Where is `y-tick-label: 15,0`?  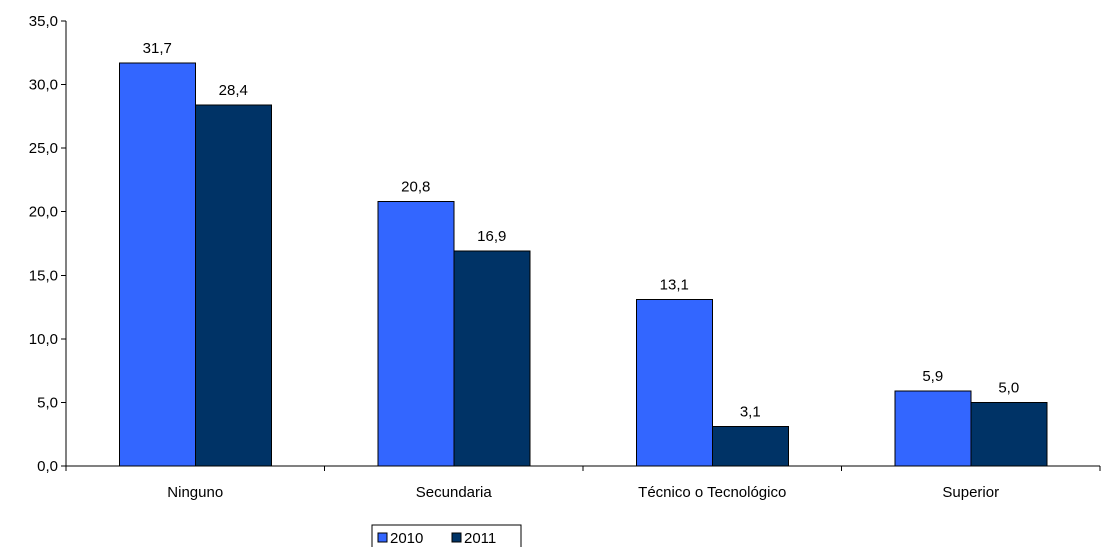 y-tick-label: 15,0 is located at coordinates (43, 275).